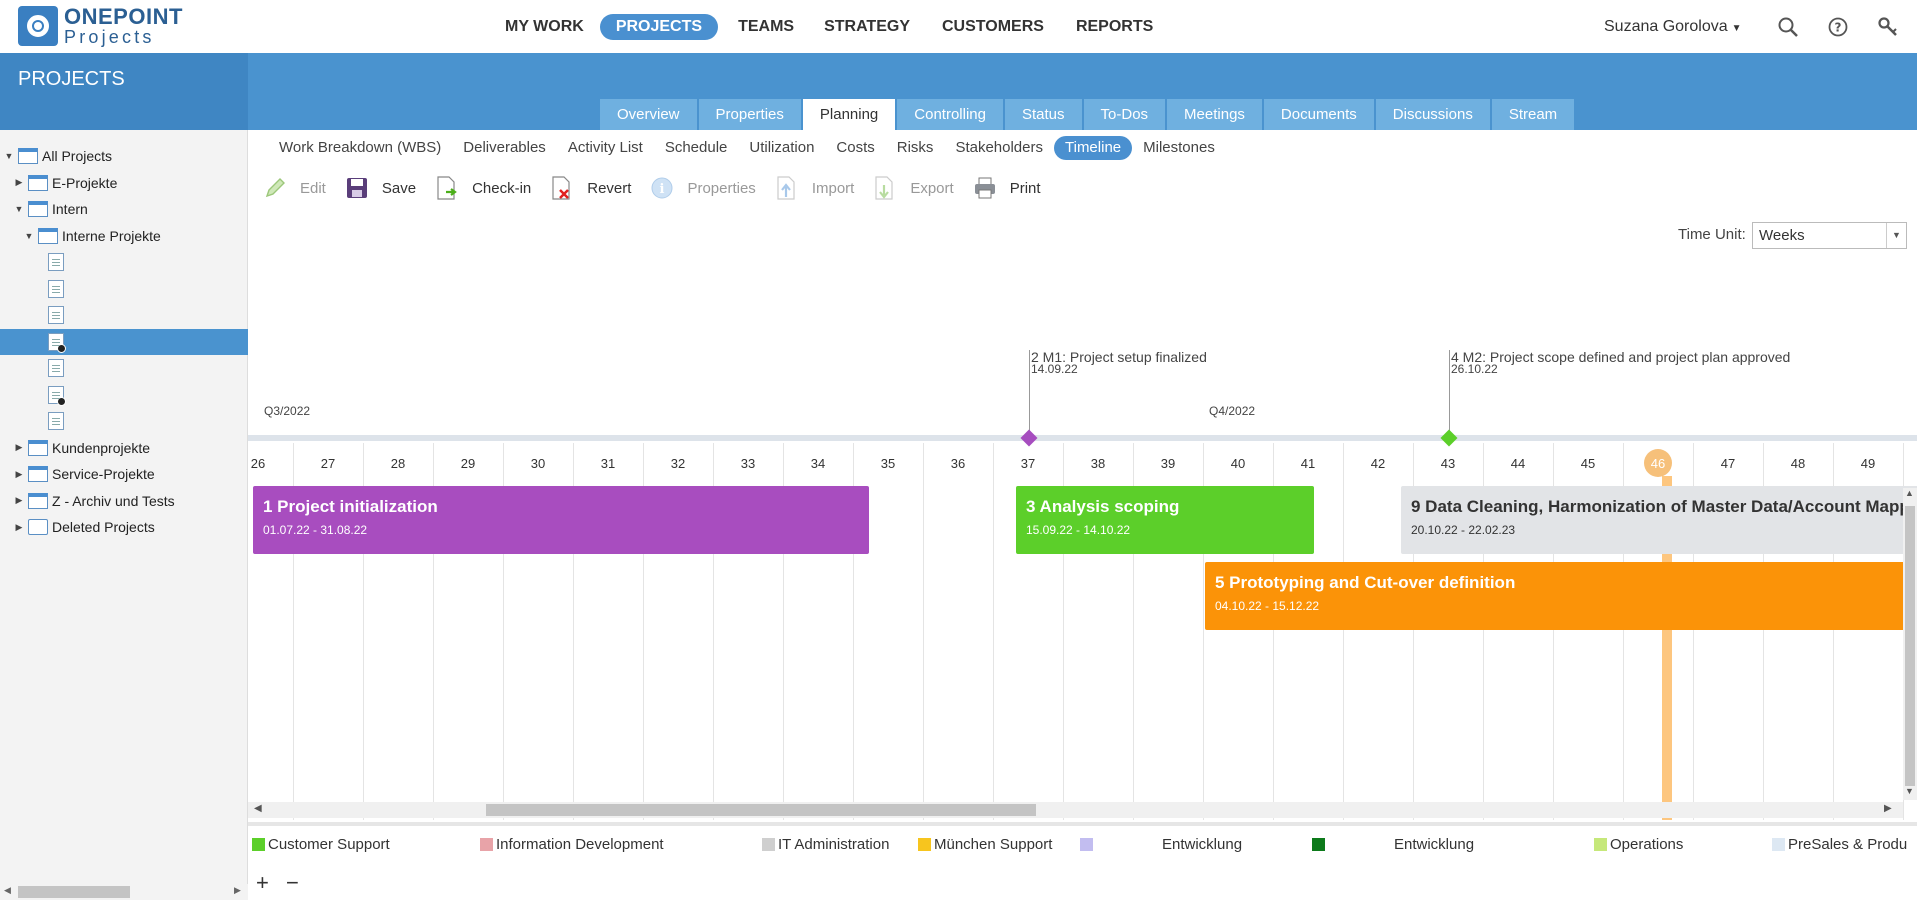 This screenshot has width=1917, height=900. What do you see at coordinates (782, 147) in the screenshot?
I see `subtab-utilization: Utilization` at bounding box center [782, 147].